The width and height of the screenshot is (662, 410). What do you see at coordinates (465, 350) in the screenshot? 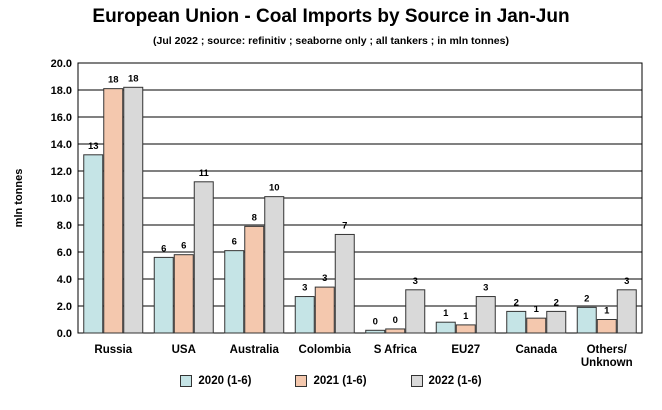
I see `x-tick-label: EU27` at bounding box center [465, 350].